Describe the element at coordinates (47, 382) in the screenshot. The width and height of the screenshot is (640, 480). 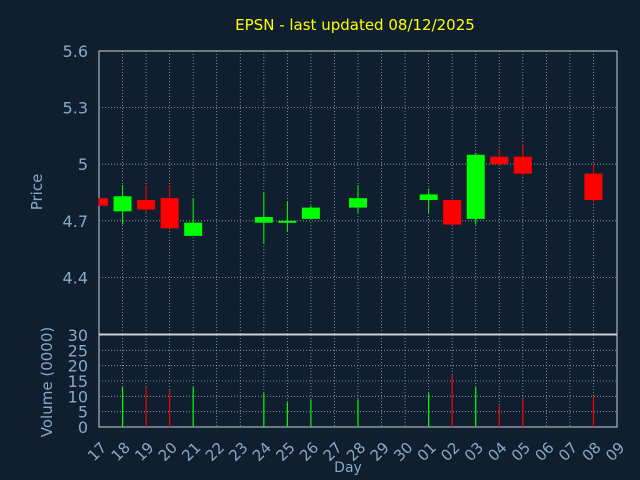
I see `volume-axis-label: Volume (0000)` at that location.